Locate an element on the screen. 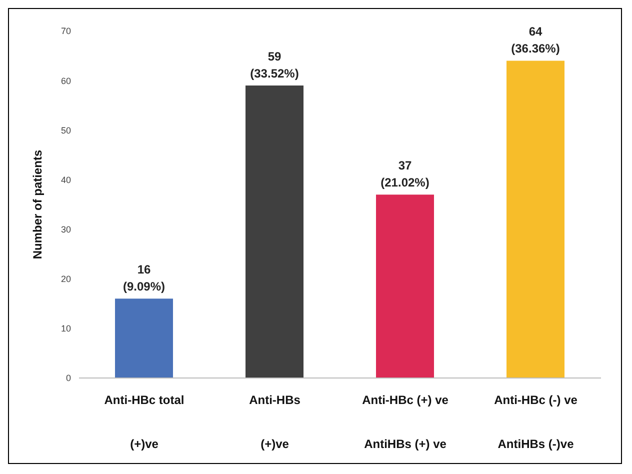 The image size is (632, 474). y-tick-label: 0 is located at coordinates (68, 378).